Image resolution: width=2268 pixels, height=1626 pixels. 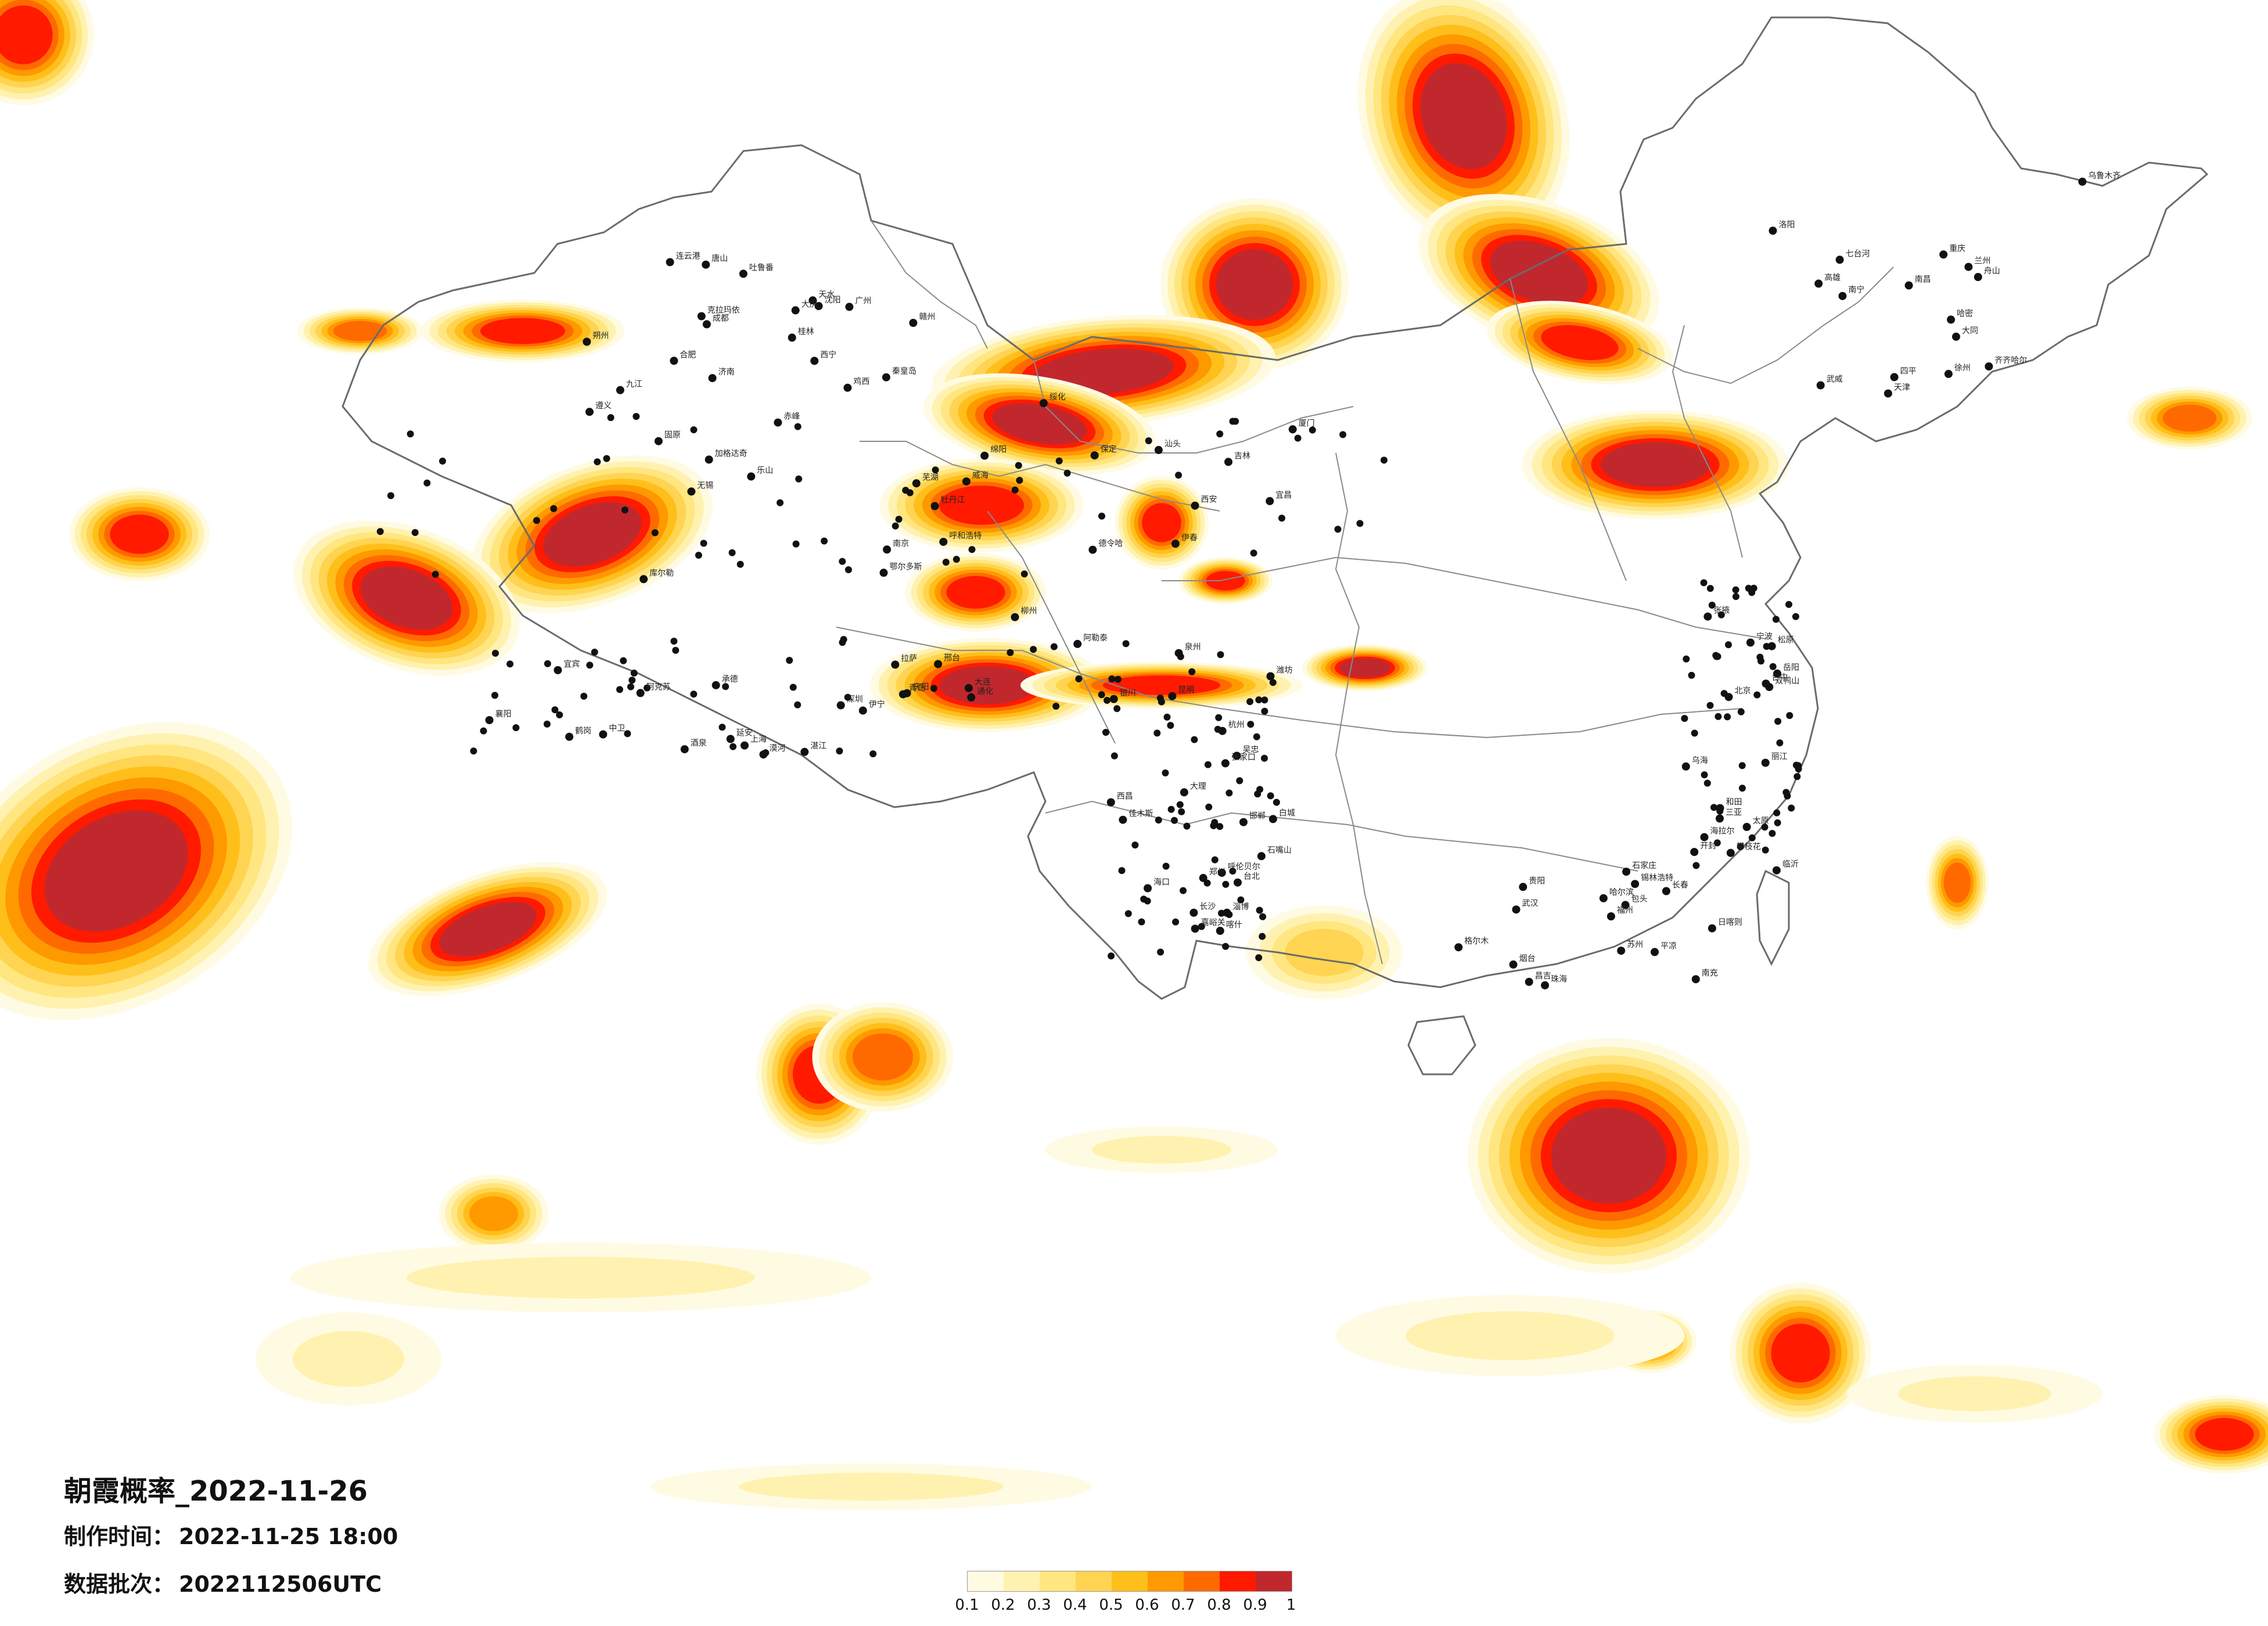 I want to click on city-label: 太原, so click(x=1761, y=821).